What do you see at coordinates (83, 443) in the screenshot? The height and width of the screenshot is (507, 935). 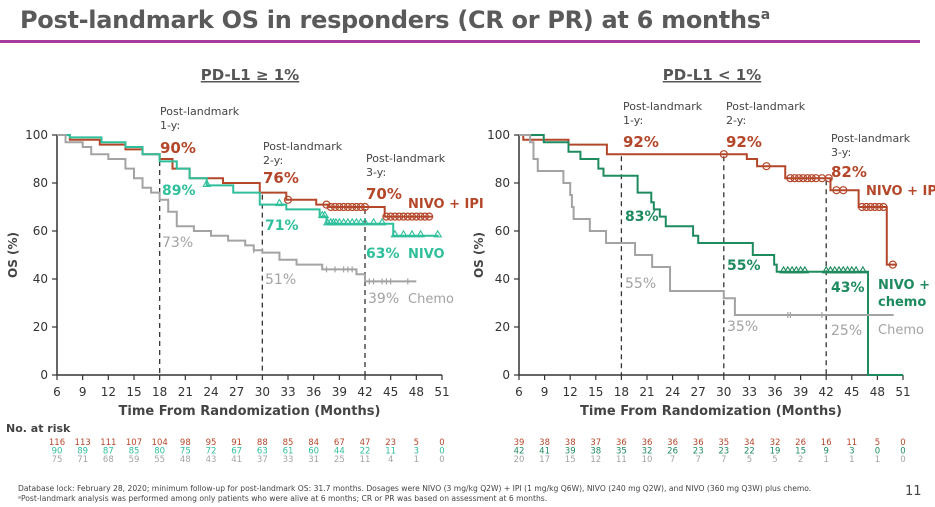 I see `at-risk-value: 113` at bounding box center [83, 443].